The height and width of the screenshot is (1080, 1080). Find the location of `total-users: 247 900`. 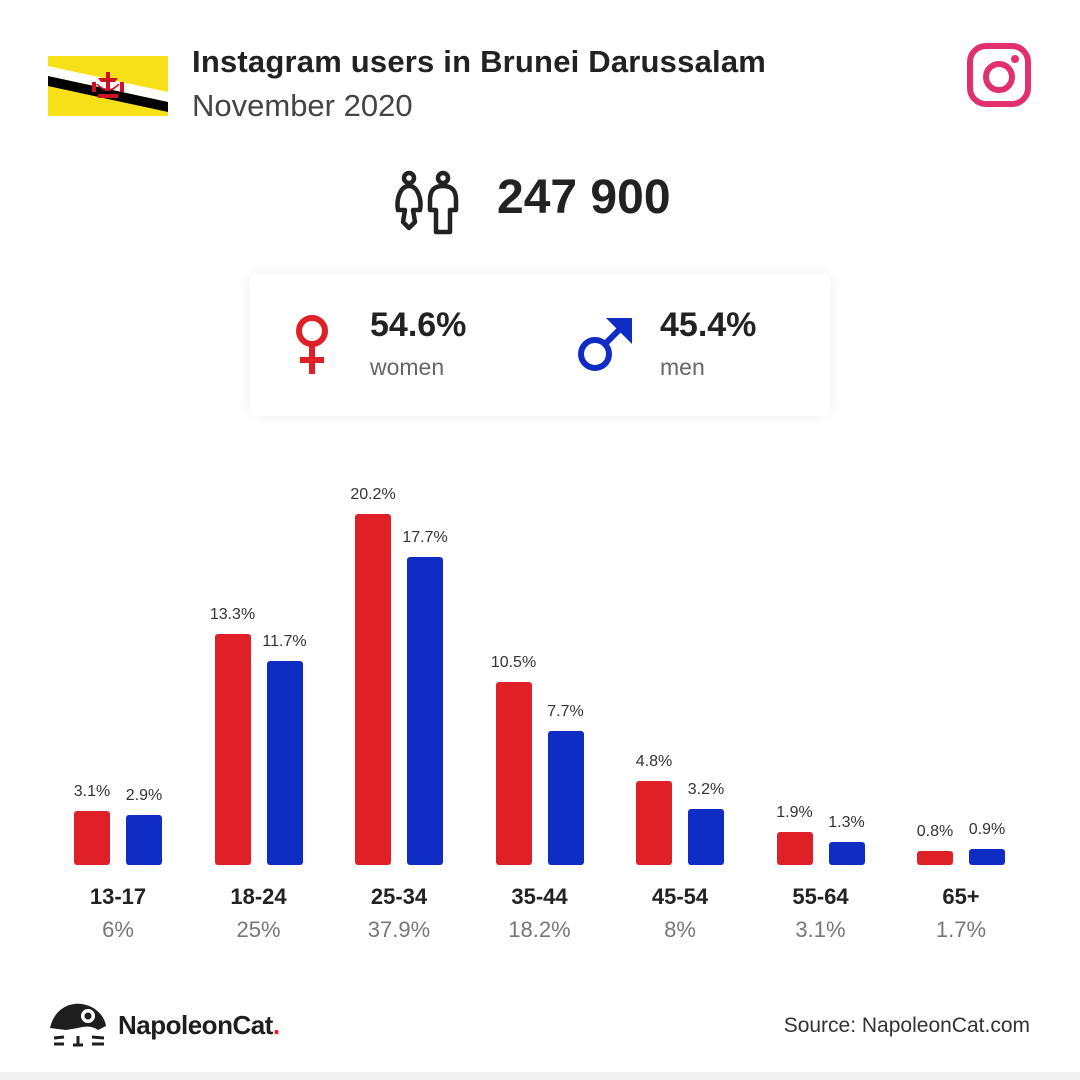

total-users: 247 900 is located at coordinates (584, 197).